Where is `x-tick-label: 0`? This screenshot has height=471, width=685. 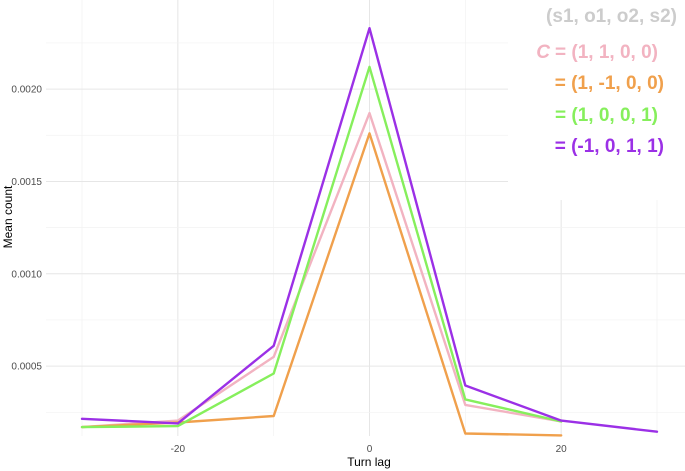 x-tick-label: 0 is located at coordinates (370, 449).